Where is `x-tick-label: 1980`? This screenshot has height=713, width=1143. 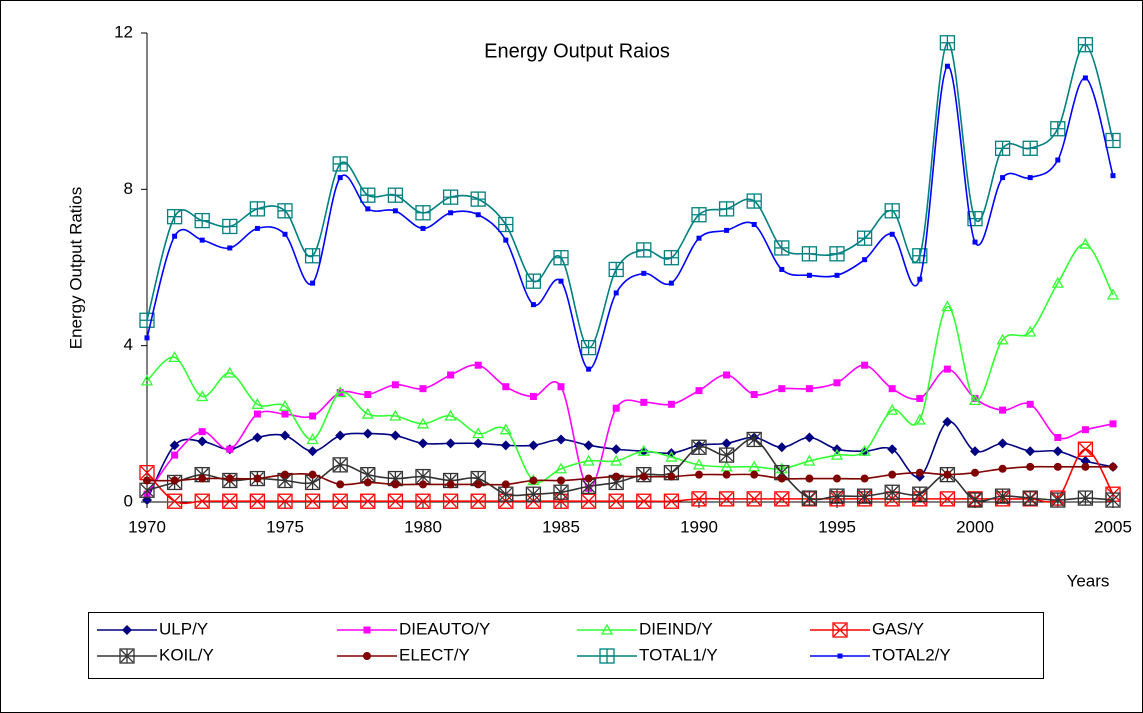
x-tick-label: 1980 is located at coordinates (423, 526).